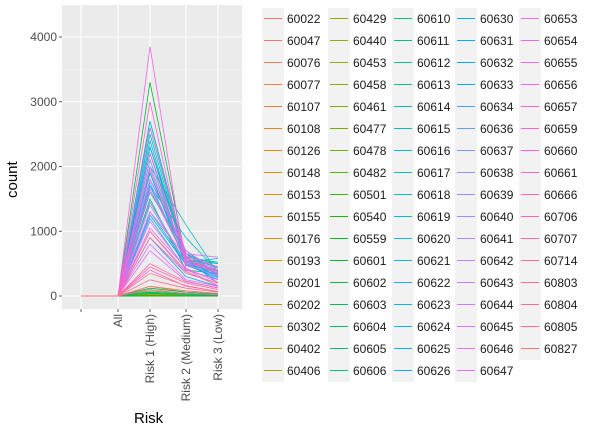  I want to click on legend-label: 60706, so click(561, 217).